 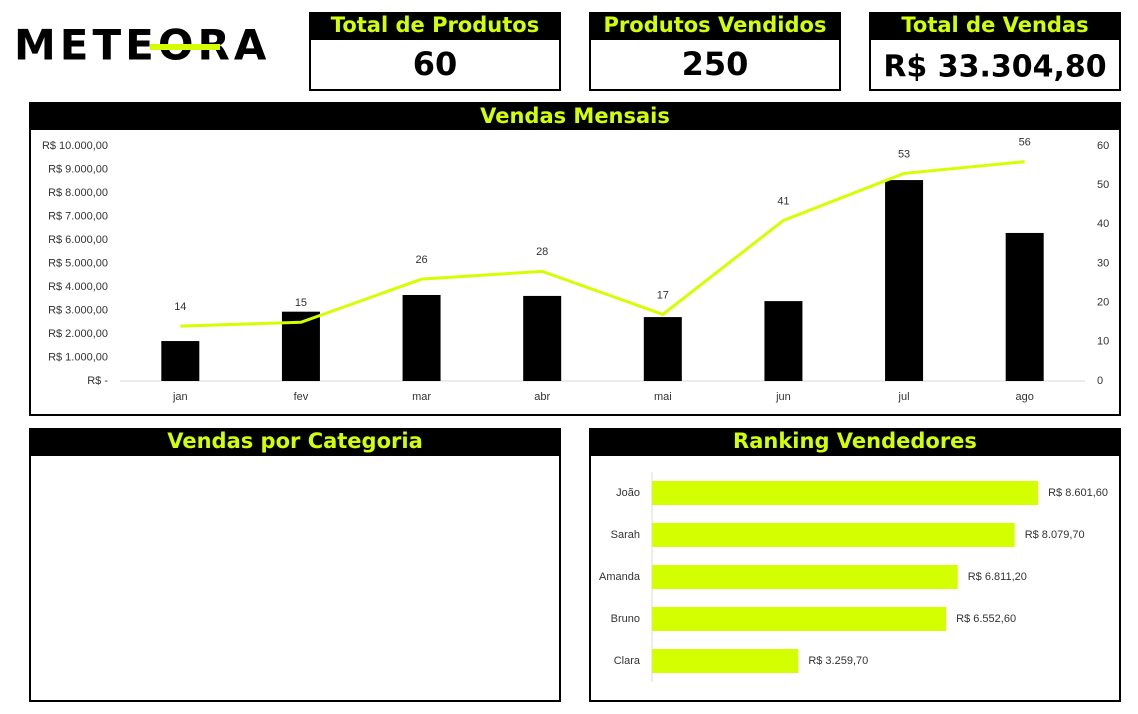 What do you see at coordinates (301, 303) in the screenshot?
I see `data-label: 15` at bounding box center [301, 303].